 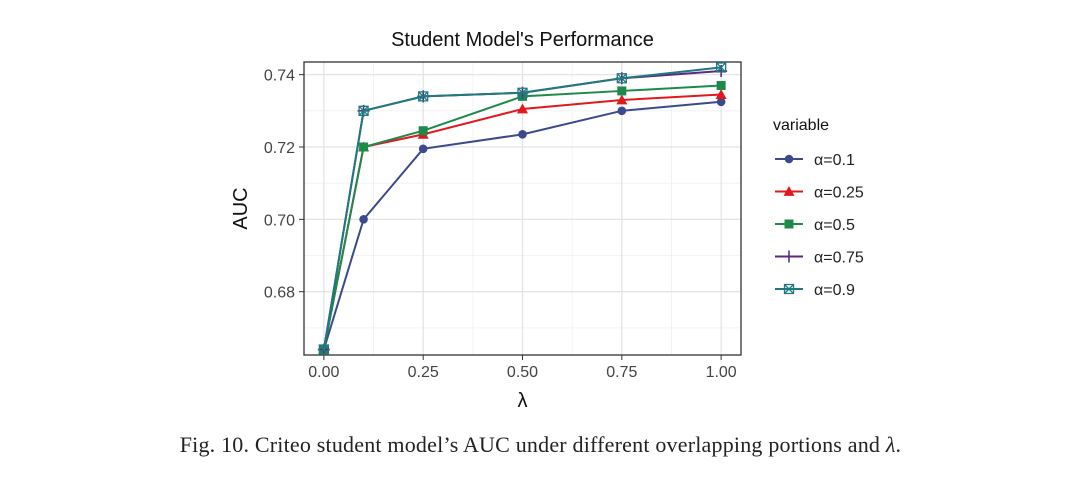 What do you see at coordinates (839, 193) in the screenshot?
I see `legend-0-25-label: α=0.25` at bounding box center [839, 193].